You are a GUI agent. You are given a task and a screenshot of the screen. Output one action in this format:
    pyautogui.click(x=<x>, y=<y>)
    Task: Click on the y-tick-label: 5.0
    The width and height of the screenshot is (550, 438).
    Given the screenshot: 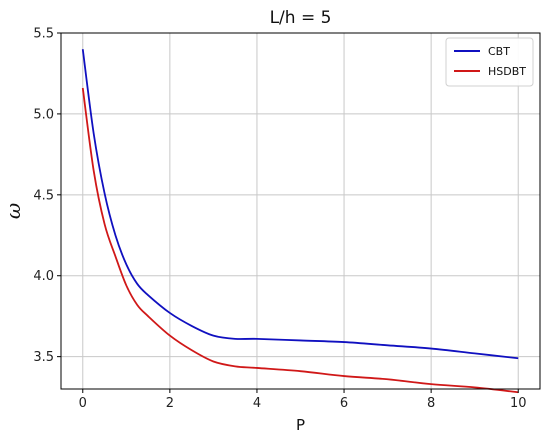 What is the action you would take?
    pyautogui.click(x=43, y=114)
    